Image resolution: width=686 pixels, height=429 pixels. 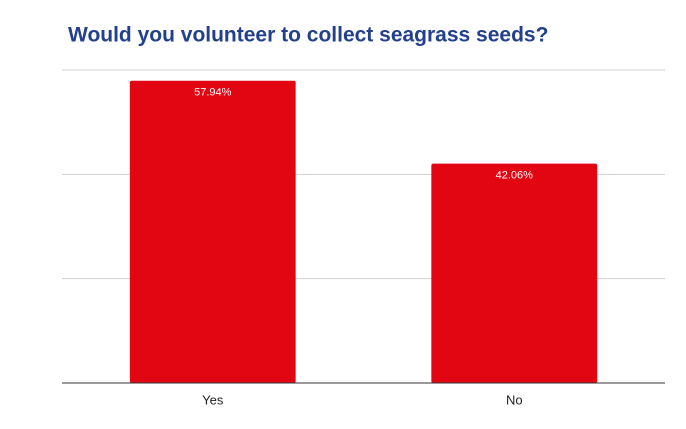 What do you see at coordinates (514, 273) in the screenshot?
I see `bar` at bounding box center [514, 273].